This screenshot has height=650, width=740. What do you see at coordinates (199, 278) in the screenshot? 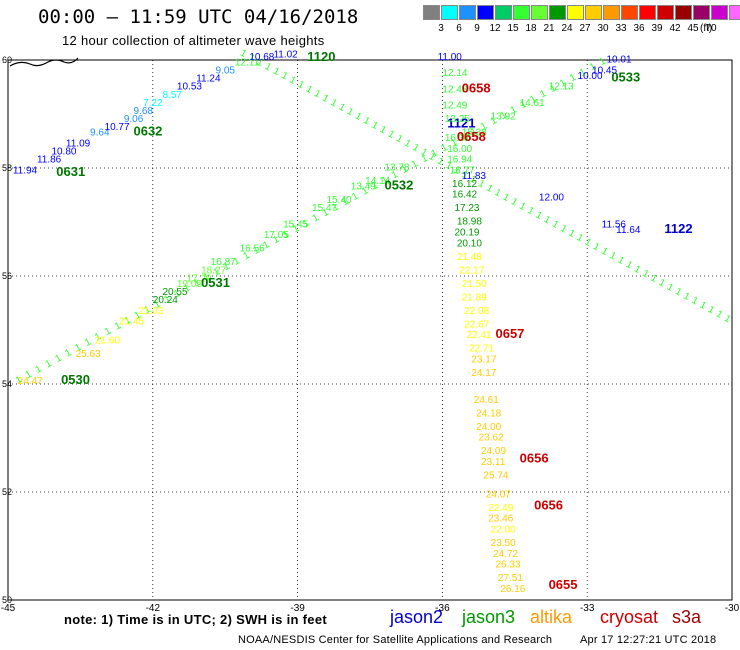
I see `wave-height-value: 17.29` at bounding box center [199, 278].